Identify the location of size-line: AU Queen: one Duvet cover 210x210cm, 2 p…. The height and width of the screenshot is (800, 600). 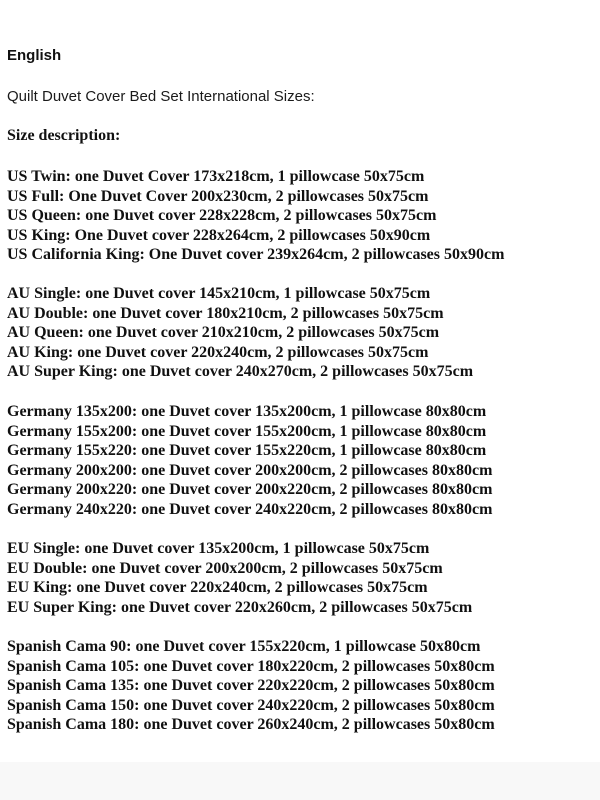
(223, 333).